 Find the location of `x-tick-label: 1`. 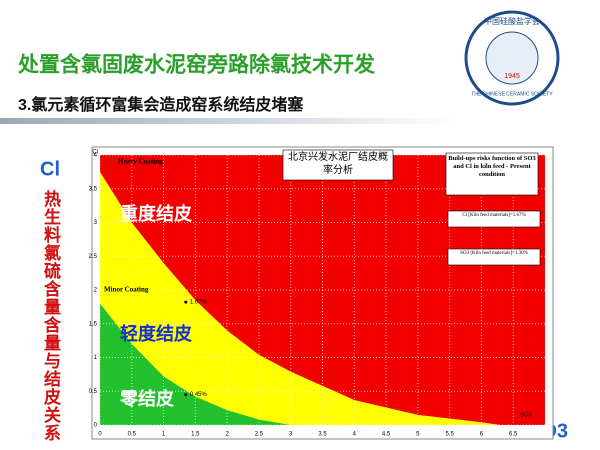

x-tick-label: 1 is located at coordinates (164, 435).